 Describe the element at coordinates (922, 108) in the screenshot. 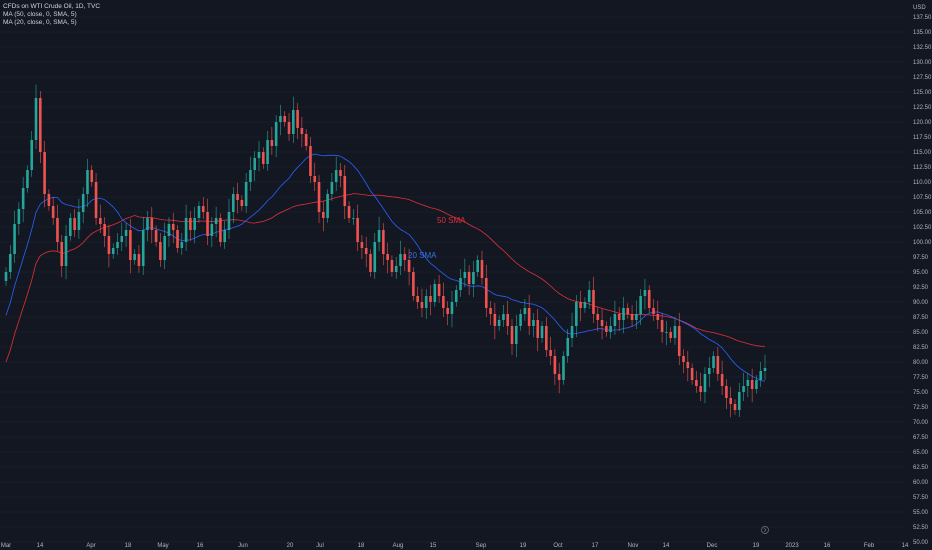

I see `y-tick-label: 122.50` at that location.